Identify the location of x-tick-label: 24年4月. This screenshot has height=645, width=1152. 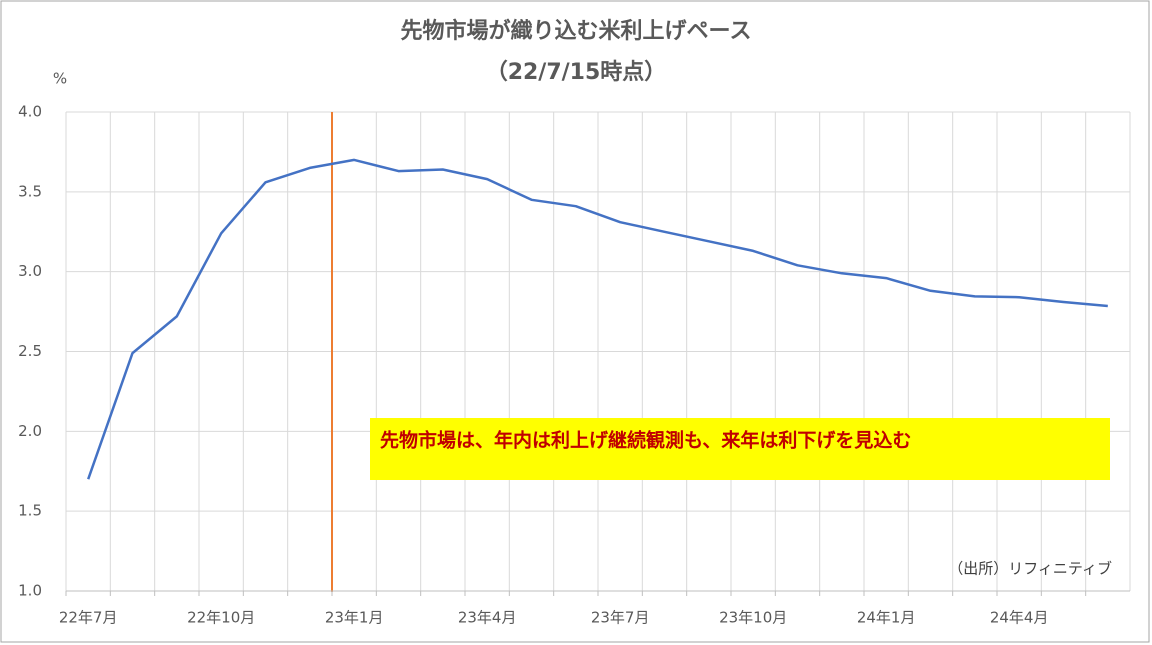
(1019, 618).